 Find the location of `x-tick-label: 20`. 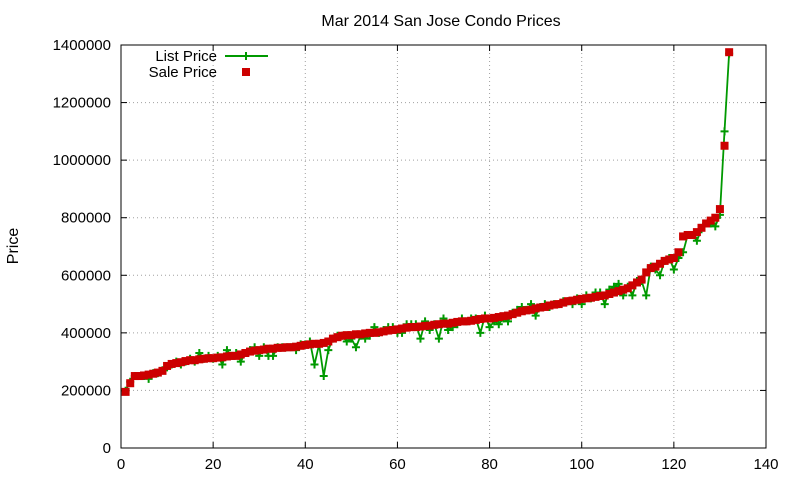

x-tick-label: 20 is located at coordinates (213, 464).